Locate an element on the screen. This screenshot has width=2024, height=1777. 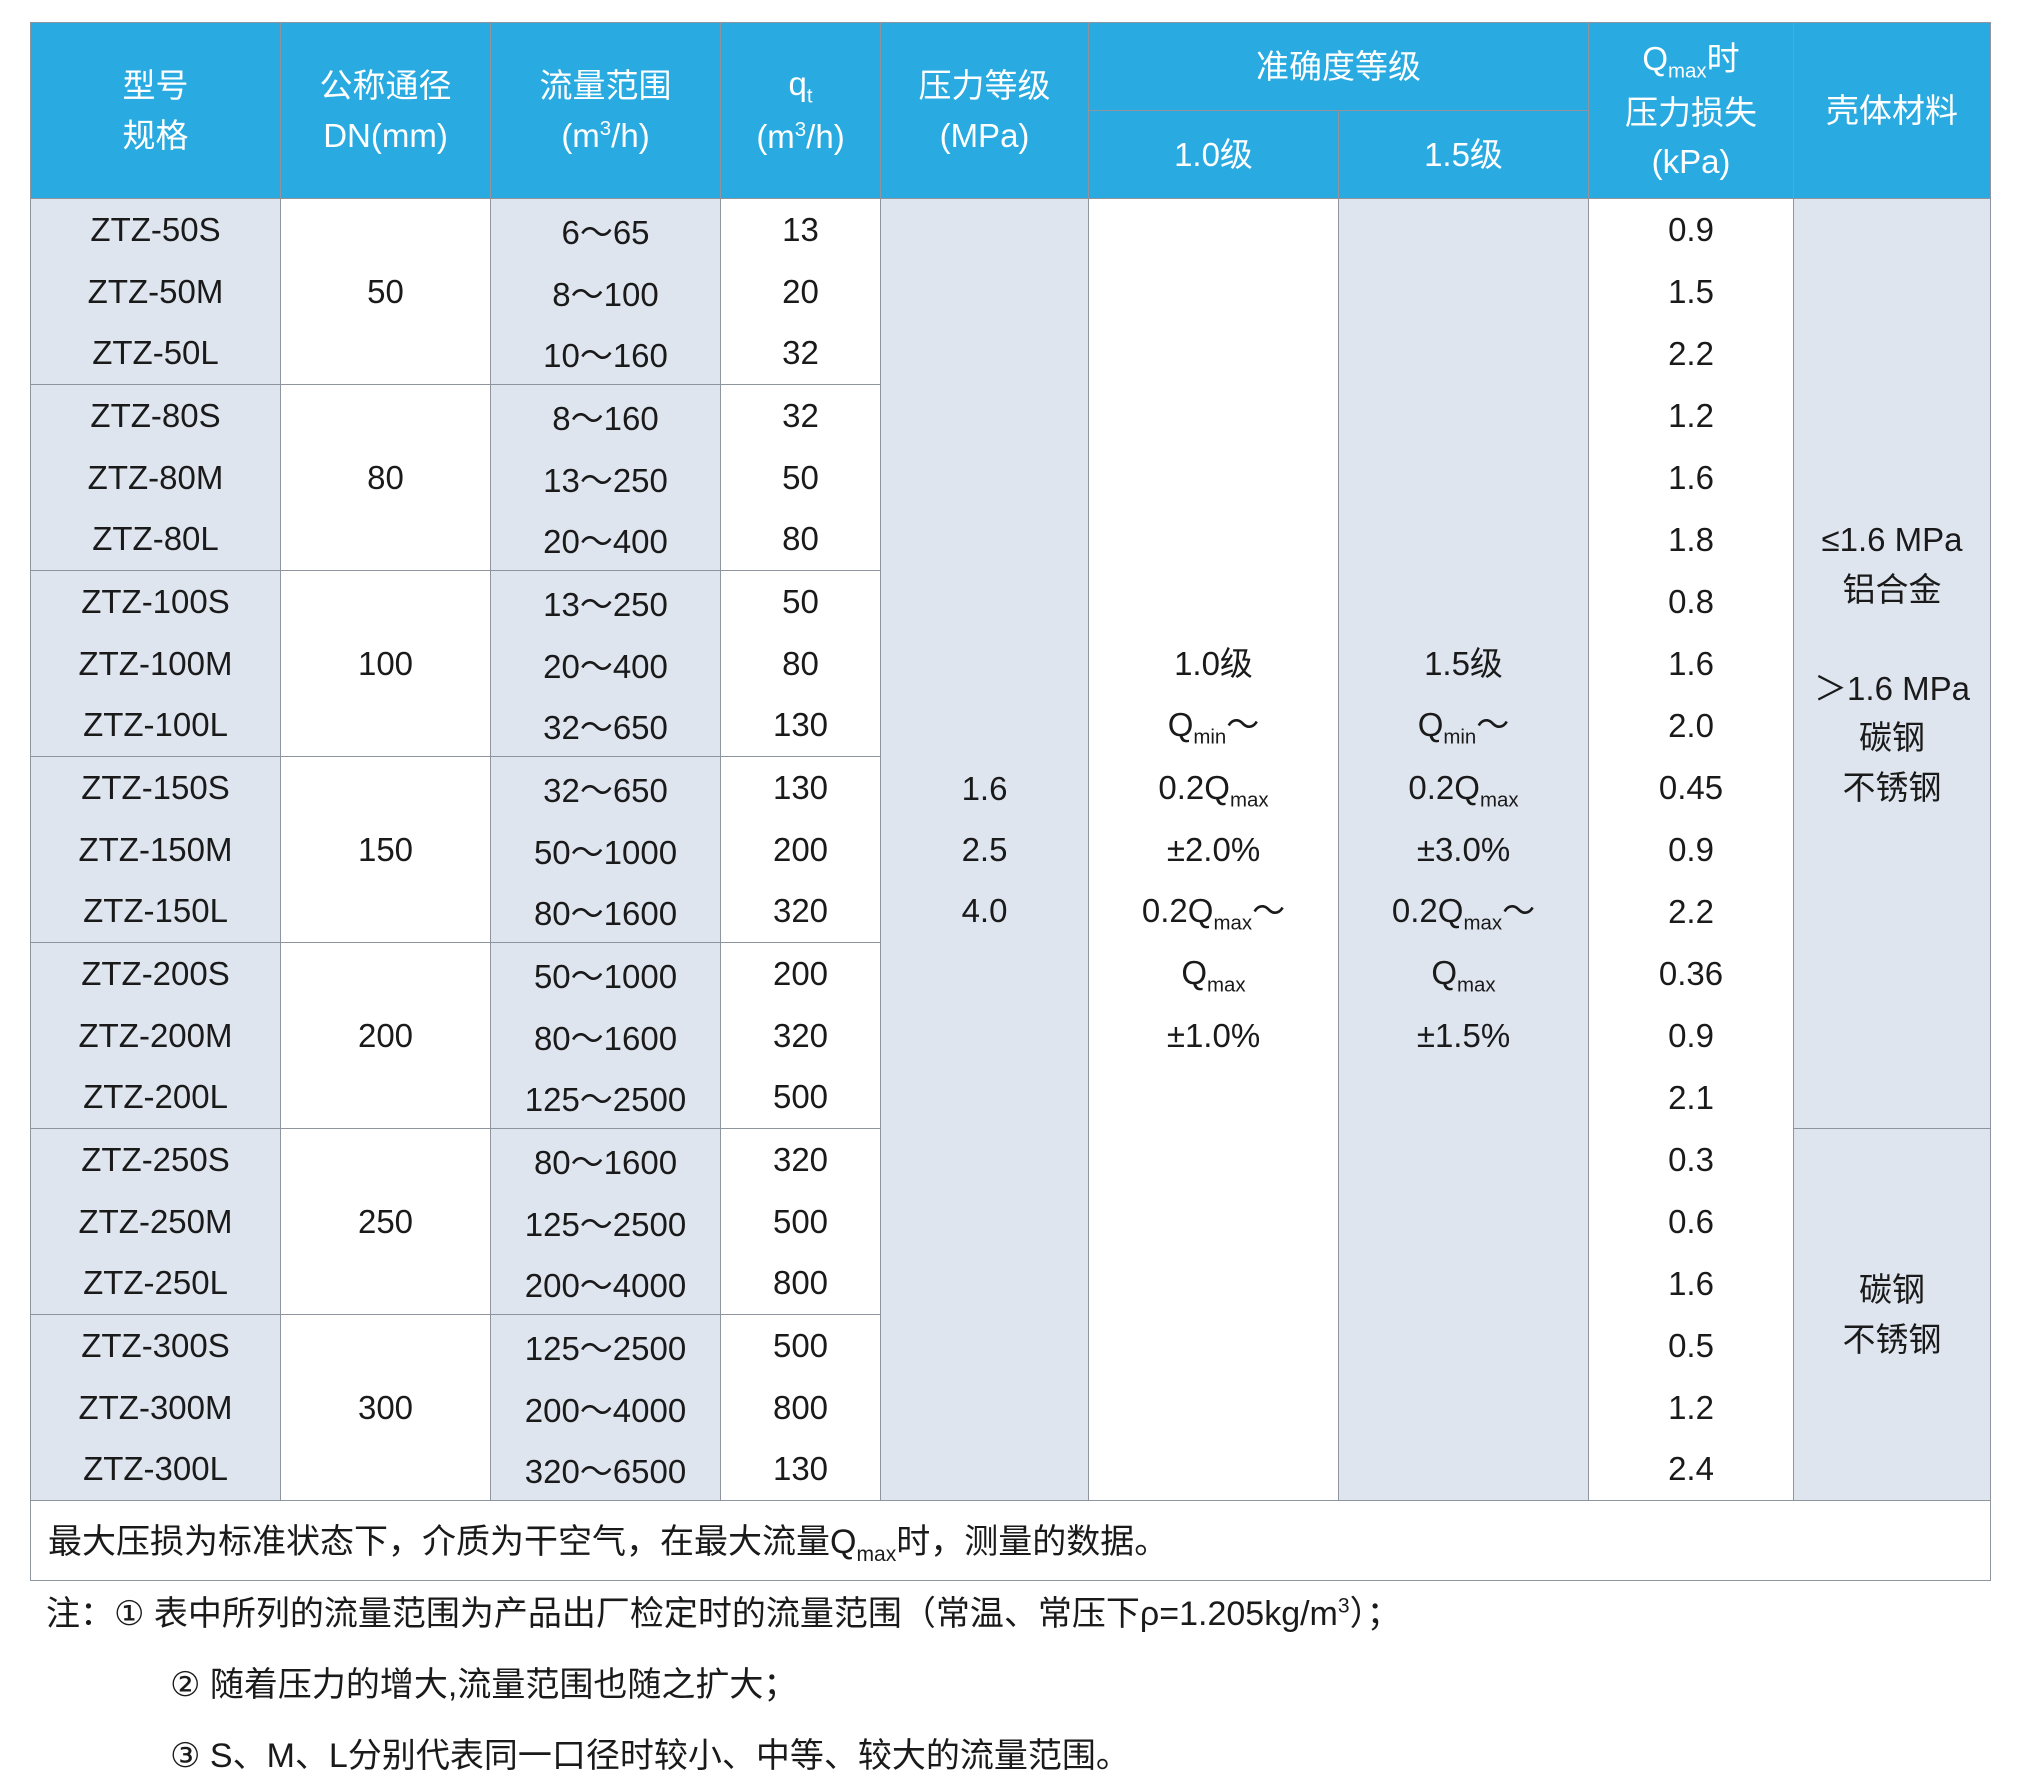
material-cell: ≤1.6 MPa 铝合金 ＞1.6 MPa 碳钢 不锈钢 is located at coordinates (1892, 663).